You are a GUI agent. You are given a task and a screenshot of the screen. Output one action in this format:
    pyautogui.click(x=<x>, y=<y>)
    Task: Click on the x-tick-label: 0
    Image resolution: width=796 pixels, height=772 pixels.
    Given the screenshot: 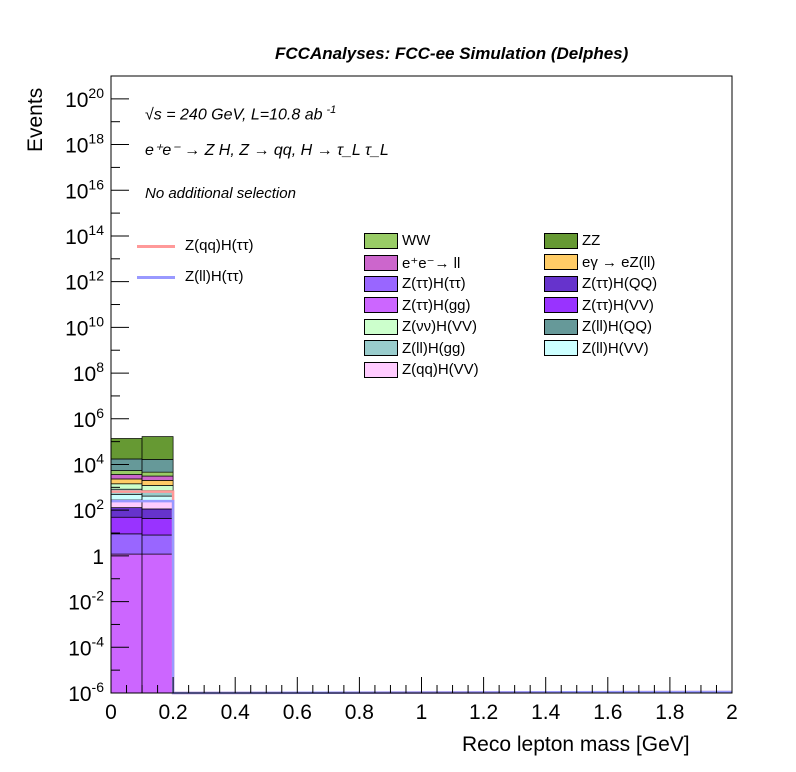 What is the action you would take?
    pyautogui.click(x=111, y=712)
    